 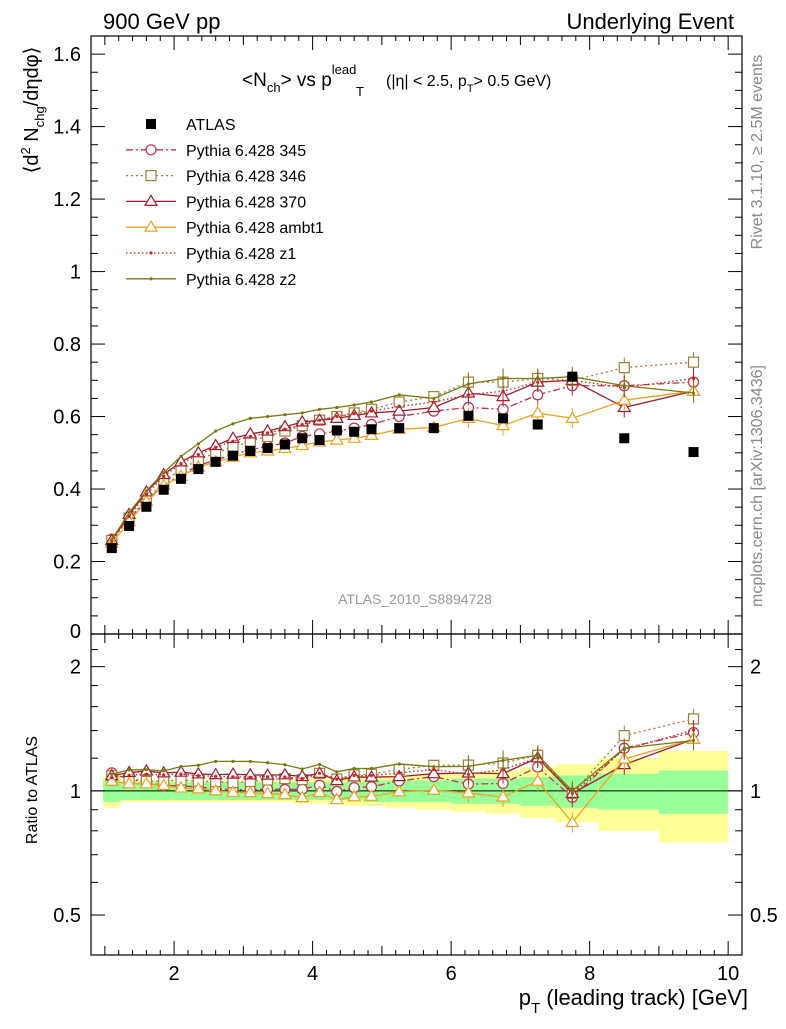 What do you see at coordinates (416, 796) in the screenshot?
I see `ratio-bands` at bounding box center [416, 796].